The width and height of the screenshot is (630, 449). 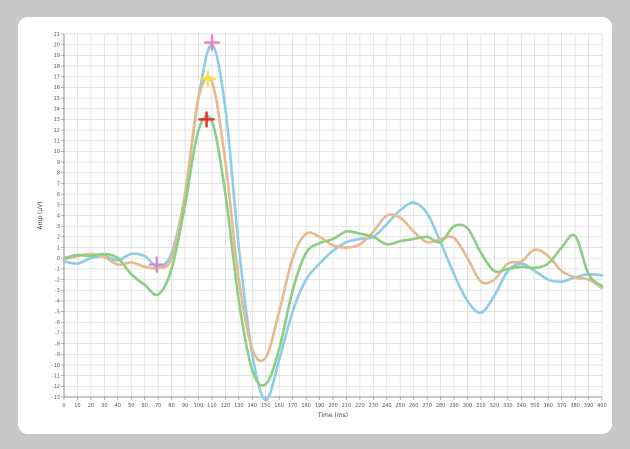 What do you see at coordinates (57, 88) in the screenshot?
I see `y-tick-label: 16` at bounding box center [57, 88].